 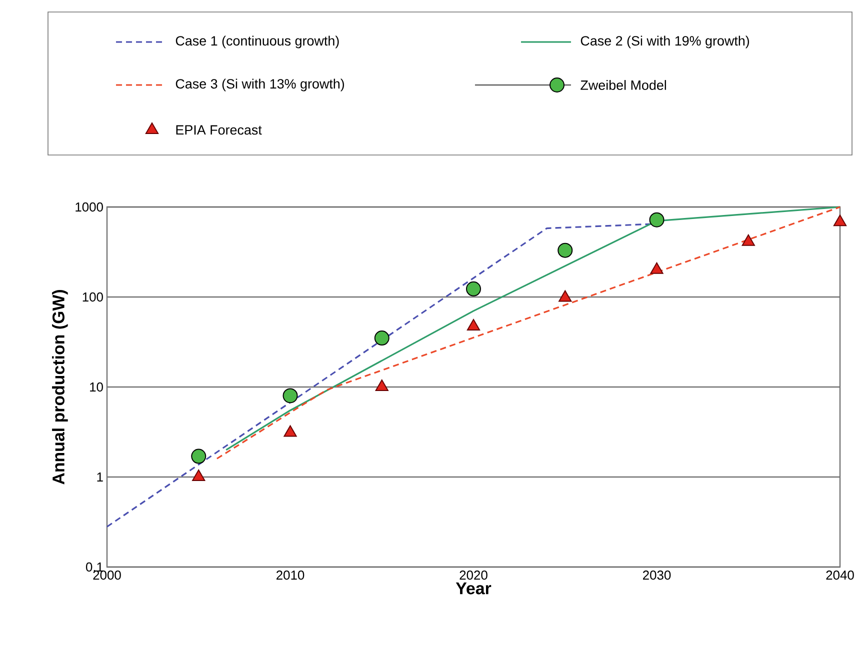 What do you see at coordinates (474, 588) in the screenshot?
I see `x-axis-title: Year` at bounding box center [474, 588].